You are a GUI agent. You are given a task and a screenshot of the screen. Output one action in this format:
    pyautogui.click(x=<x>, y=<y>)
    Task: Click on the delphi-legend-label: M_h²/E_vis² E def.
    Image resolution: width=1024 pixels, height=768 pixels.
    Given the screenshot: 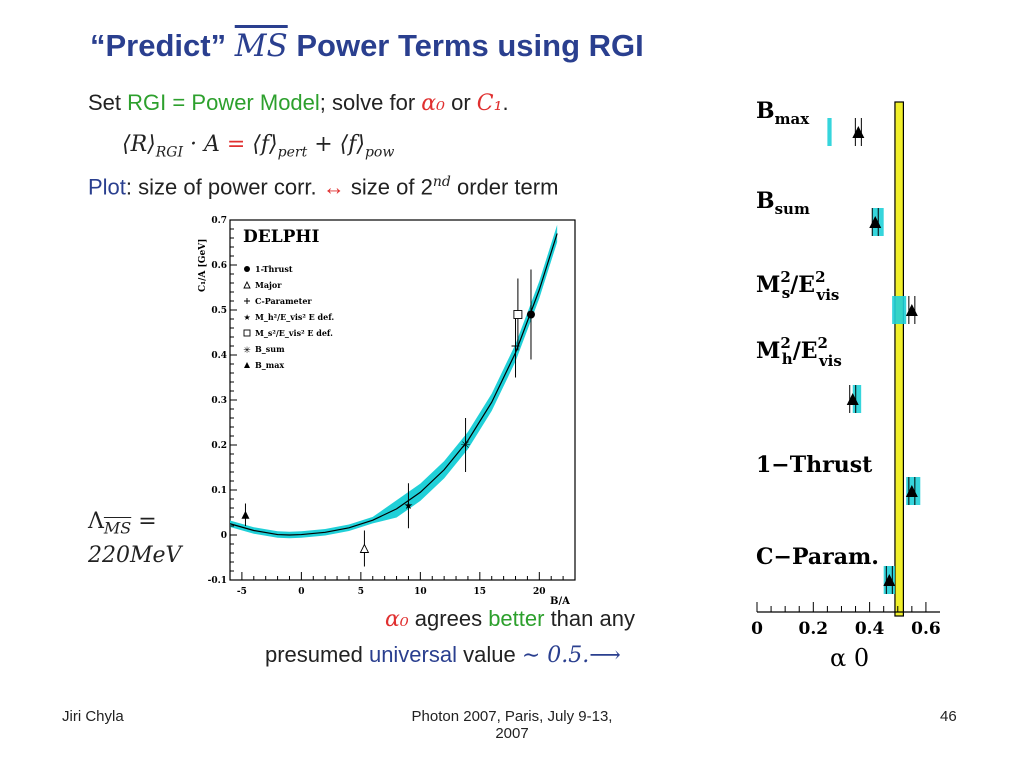 What is the action you would take?
    pyautogui.click(x=294, y=317)
    